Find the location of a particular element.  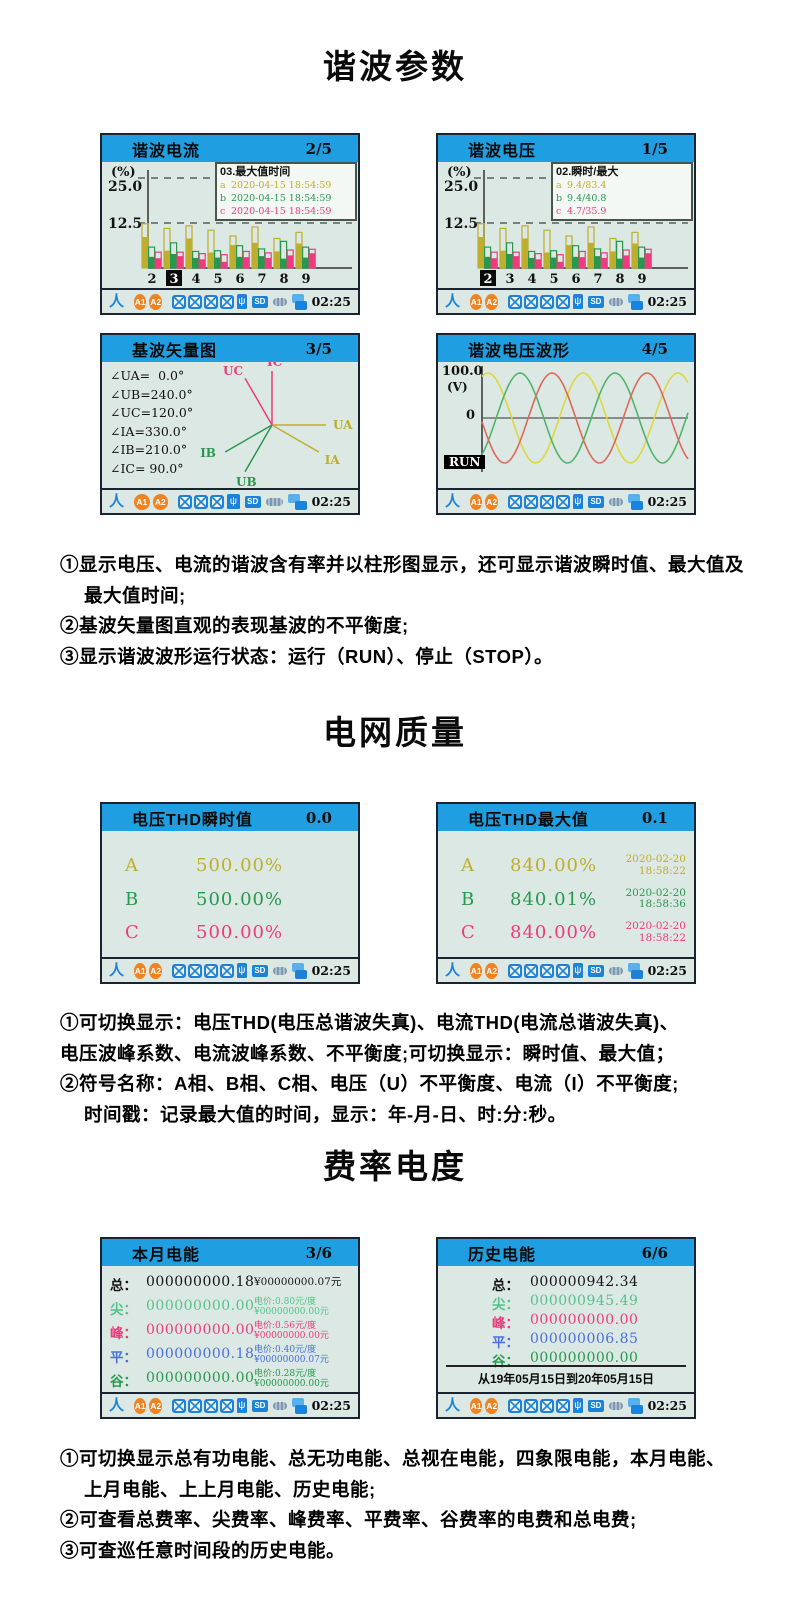

thd-row: A 840.00% 2020-02-20 18:58:22 is located at coordinates (566, 870).